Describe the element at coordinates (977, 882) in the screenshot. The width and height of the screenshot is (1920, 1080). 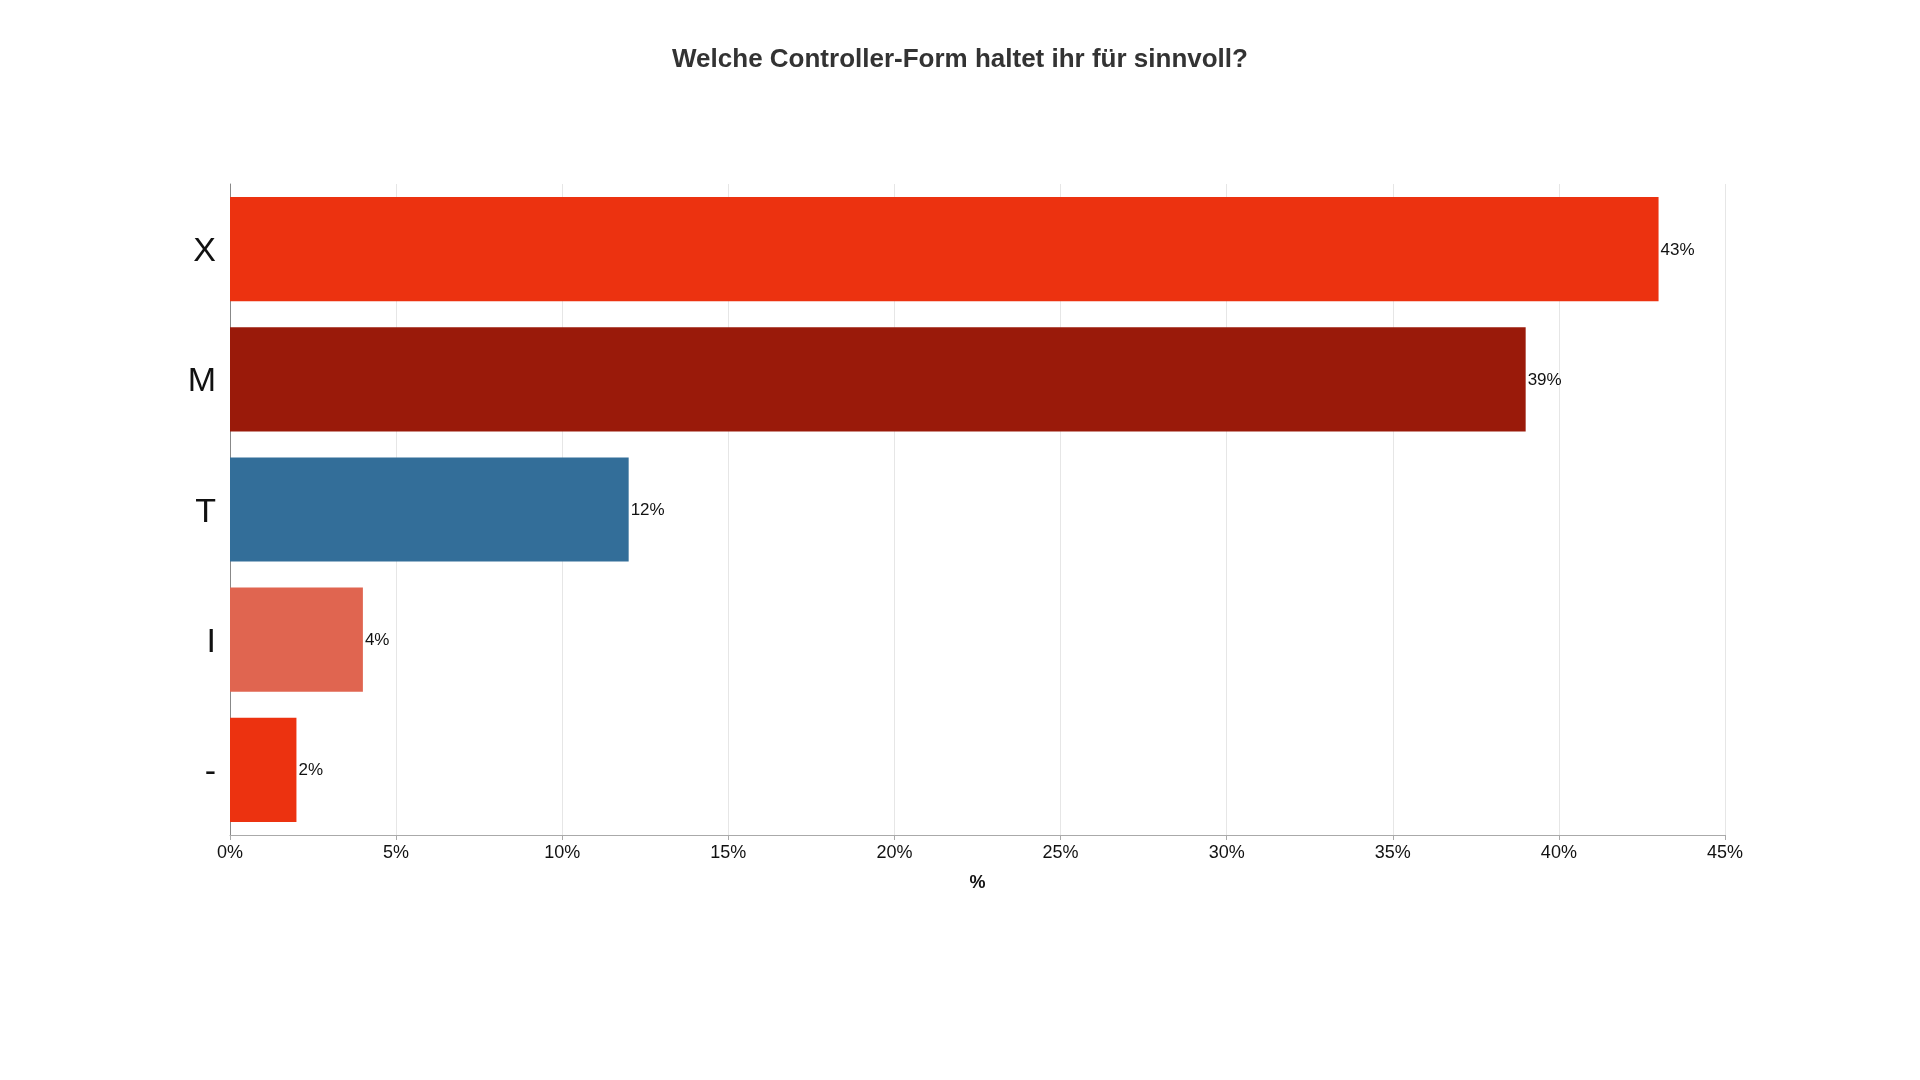
I see `x-axis-title: %` at that location.